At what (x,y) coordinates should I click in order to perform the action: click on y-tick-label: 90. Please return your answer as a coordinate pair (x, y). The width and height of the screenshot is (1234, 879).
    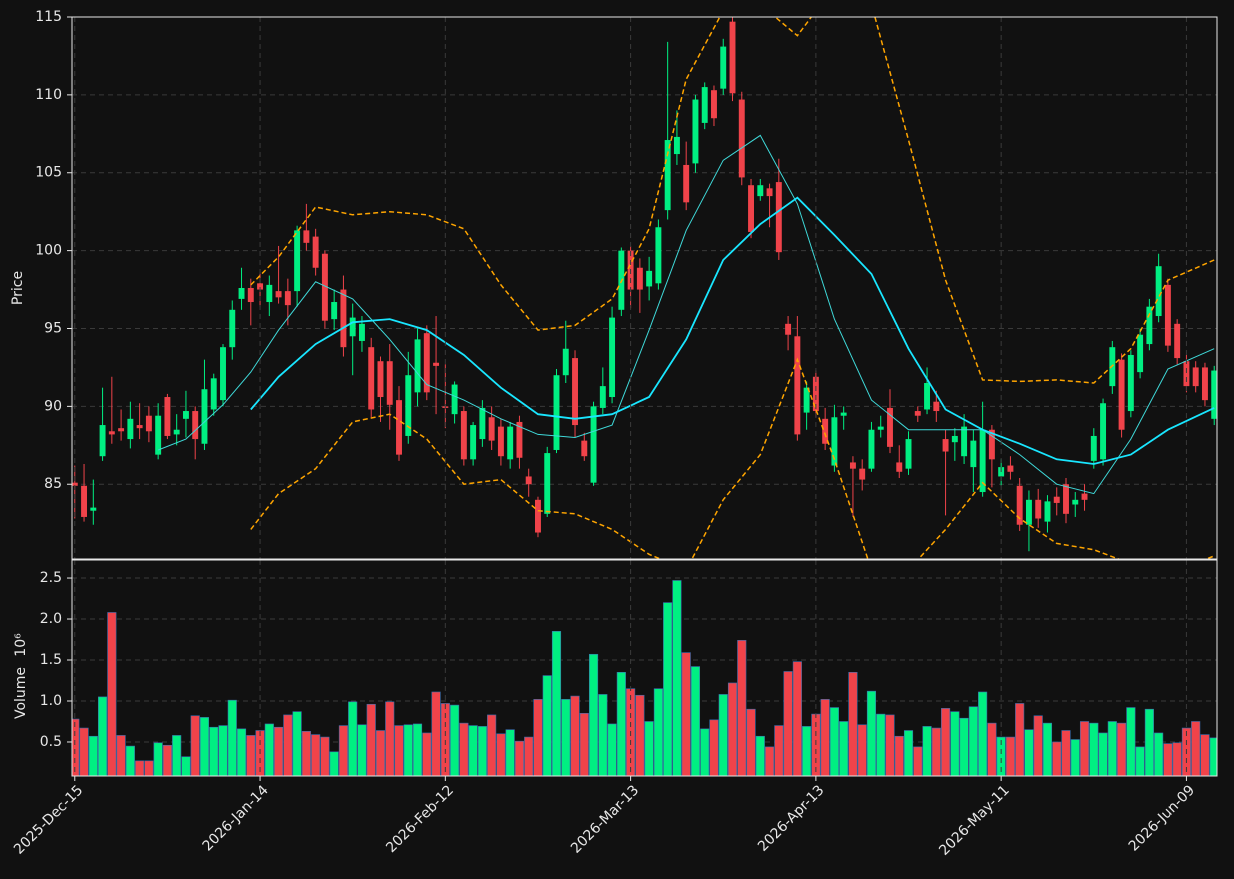
    Looking at the image, I should click on (53, 406).